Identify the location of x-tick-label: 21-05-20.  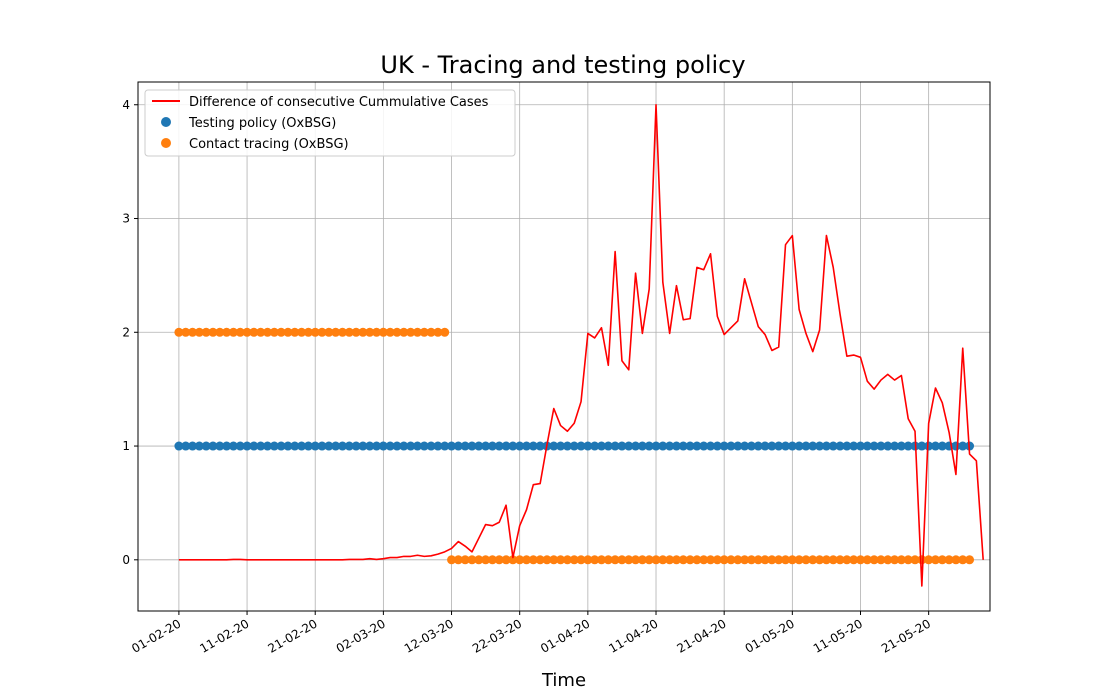
(906, 635).